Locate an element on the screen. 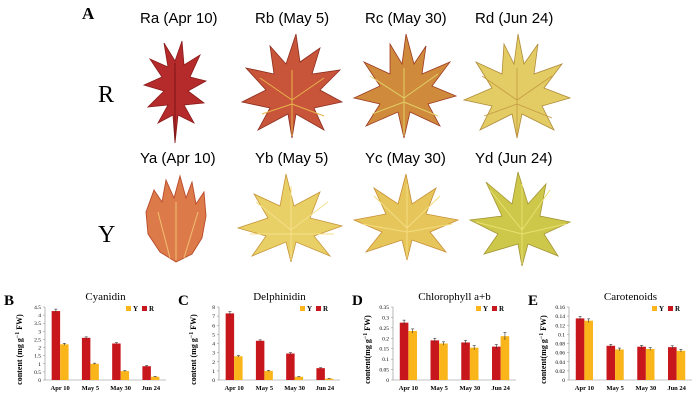 The width and height of the screenshot is (700, 403). column-header-rb: Rb (May 5) is located at coordinates (292, 18).